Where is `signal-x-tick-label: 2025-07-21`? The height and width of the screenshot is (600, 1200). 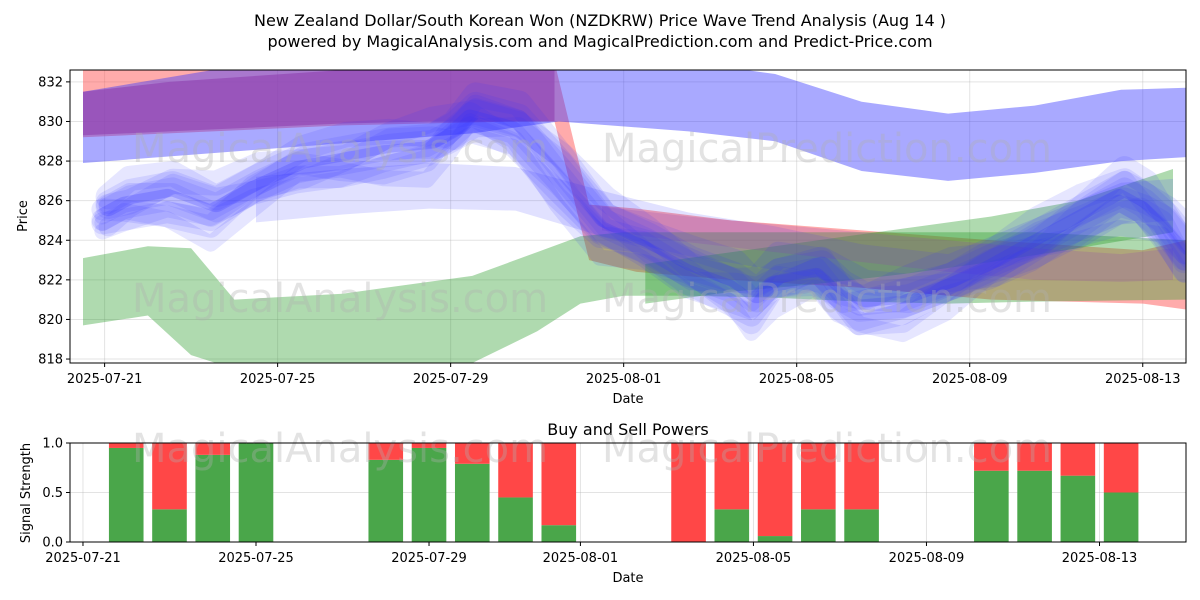 signal-x-tick-label: 2025-07-21 is located at coordinates (83, 558).